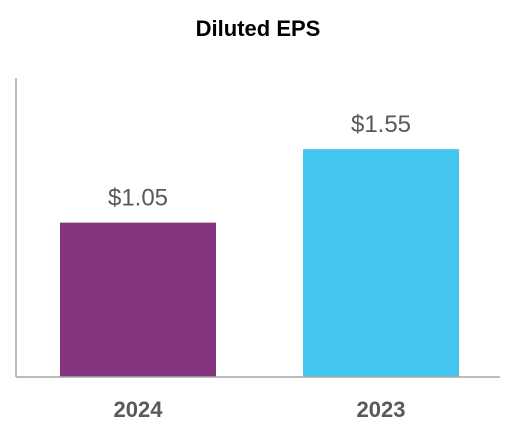 The height and width of the screenshot is (440, 518). What do you see at coordinates (138, 198) in the screenshot?
I see `data-label-2024: $1.05` at bounding box center [138, 198].